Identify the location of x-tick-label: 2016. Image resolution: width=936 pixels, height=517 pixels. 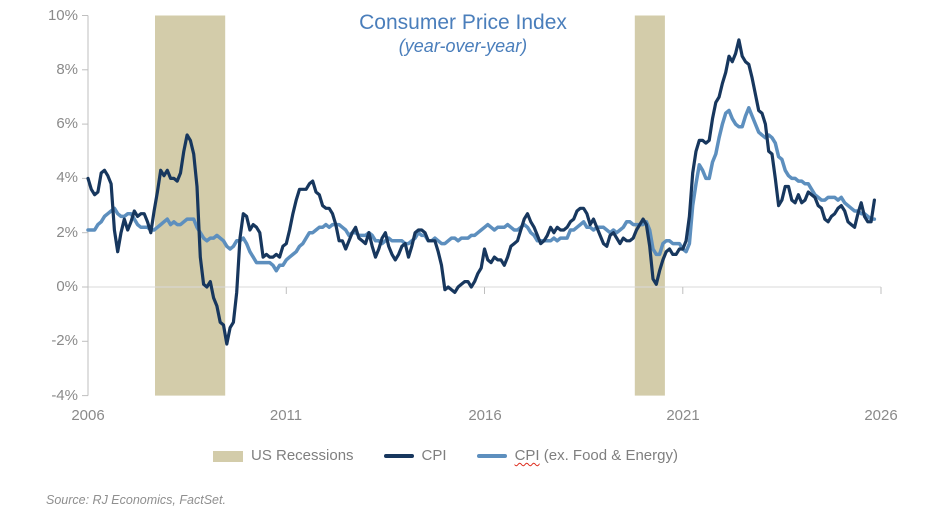
(485, 415).